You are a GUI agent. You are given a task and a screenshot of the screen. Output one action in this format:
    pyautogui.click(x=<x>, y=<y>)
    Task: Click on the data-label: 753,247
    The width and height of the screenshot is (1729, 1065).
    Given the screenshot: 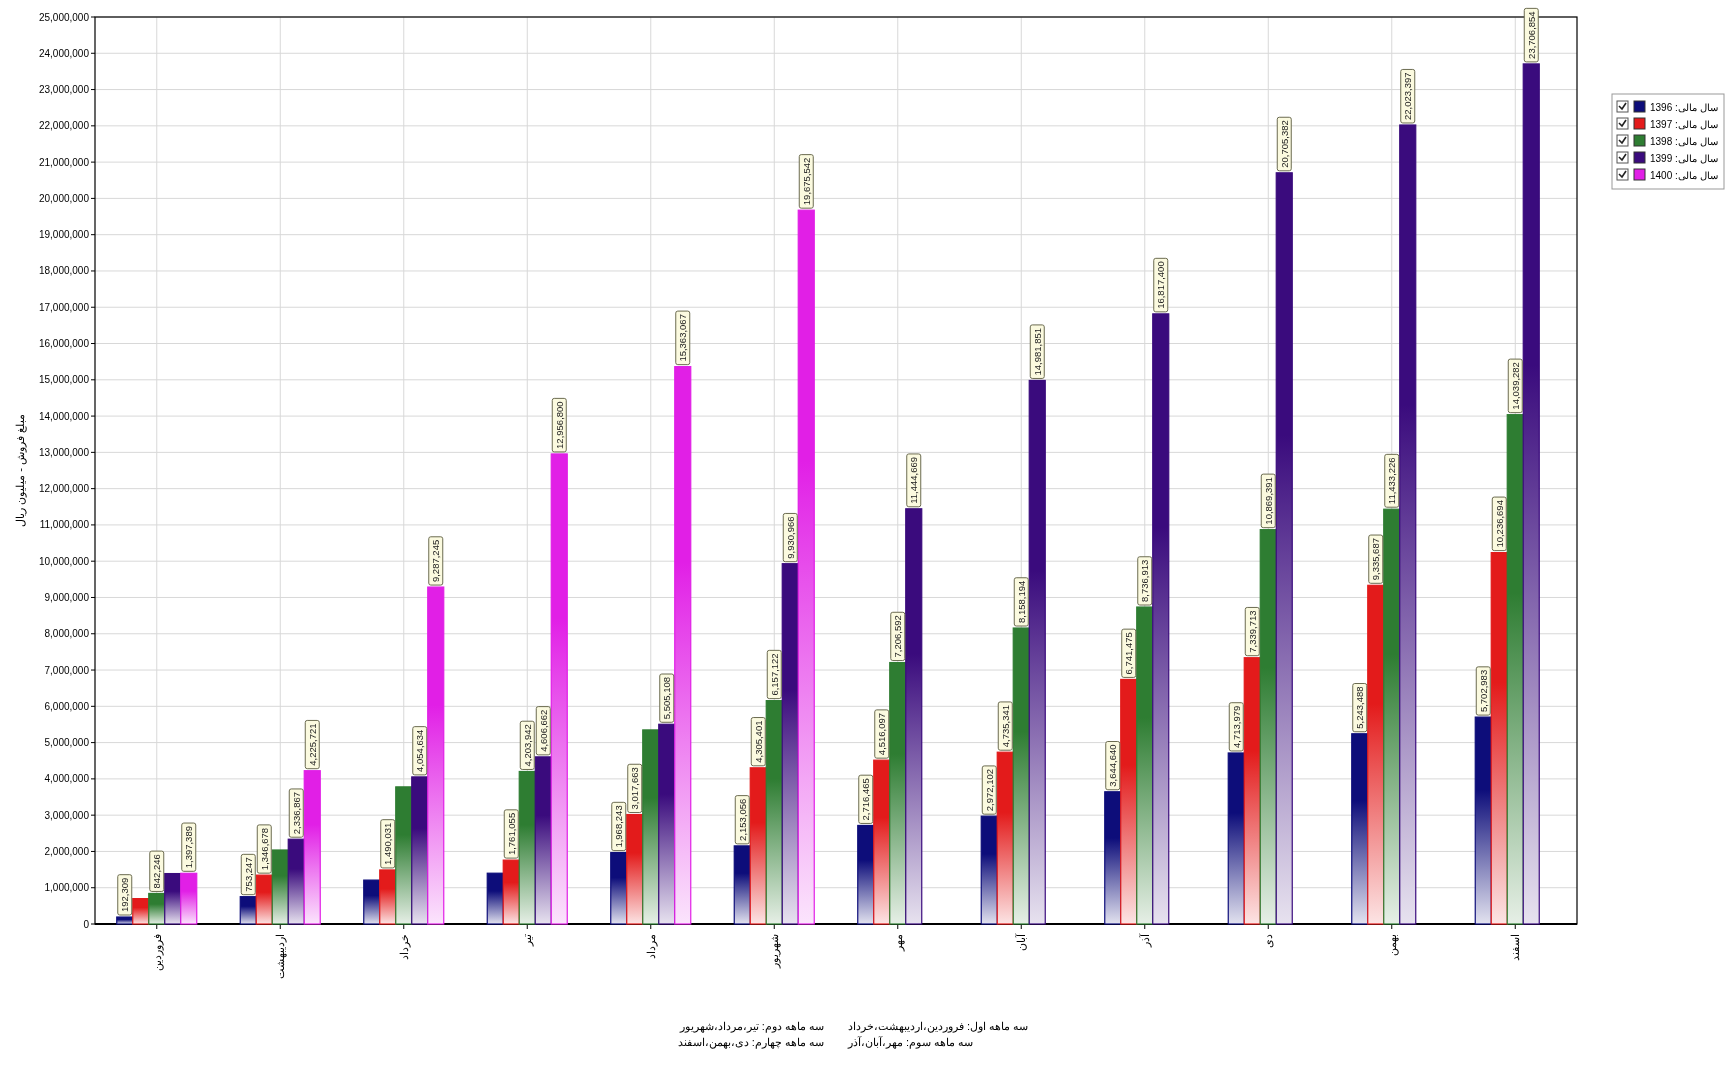 What is the action you would take?
    pyautogui.click(x=248, y=874)
    